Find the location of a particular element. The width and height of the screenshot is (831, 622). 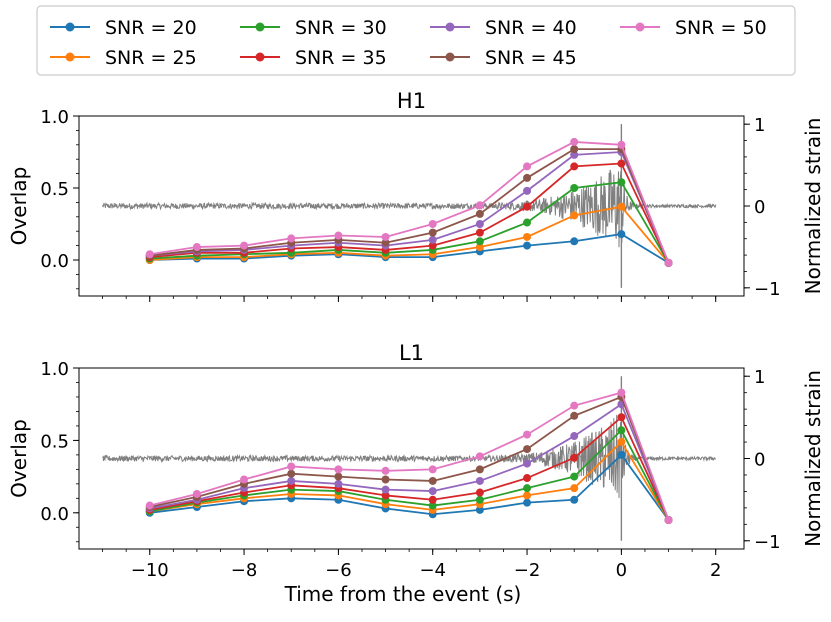

x-tick-label: −2 is located at coordinates (527, 570).